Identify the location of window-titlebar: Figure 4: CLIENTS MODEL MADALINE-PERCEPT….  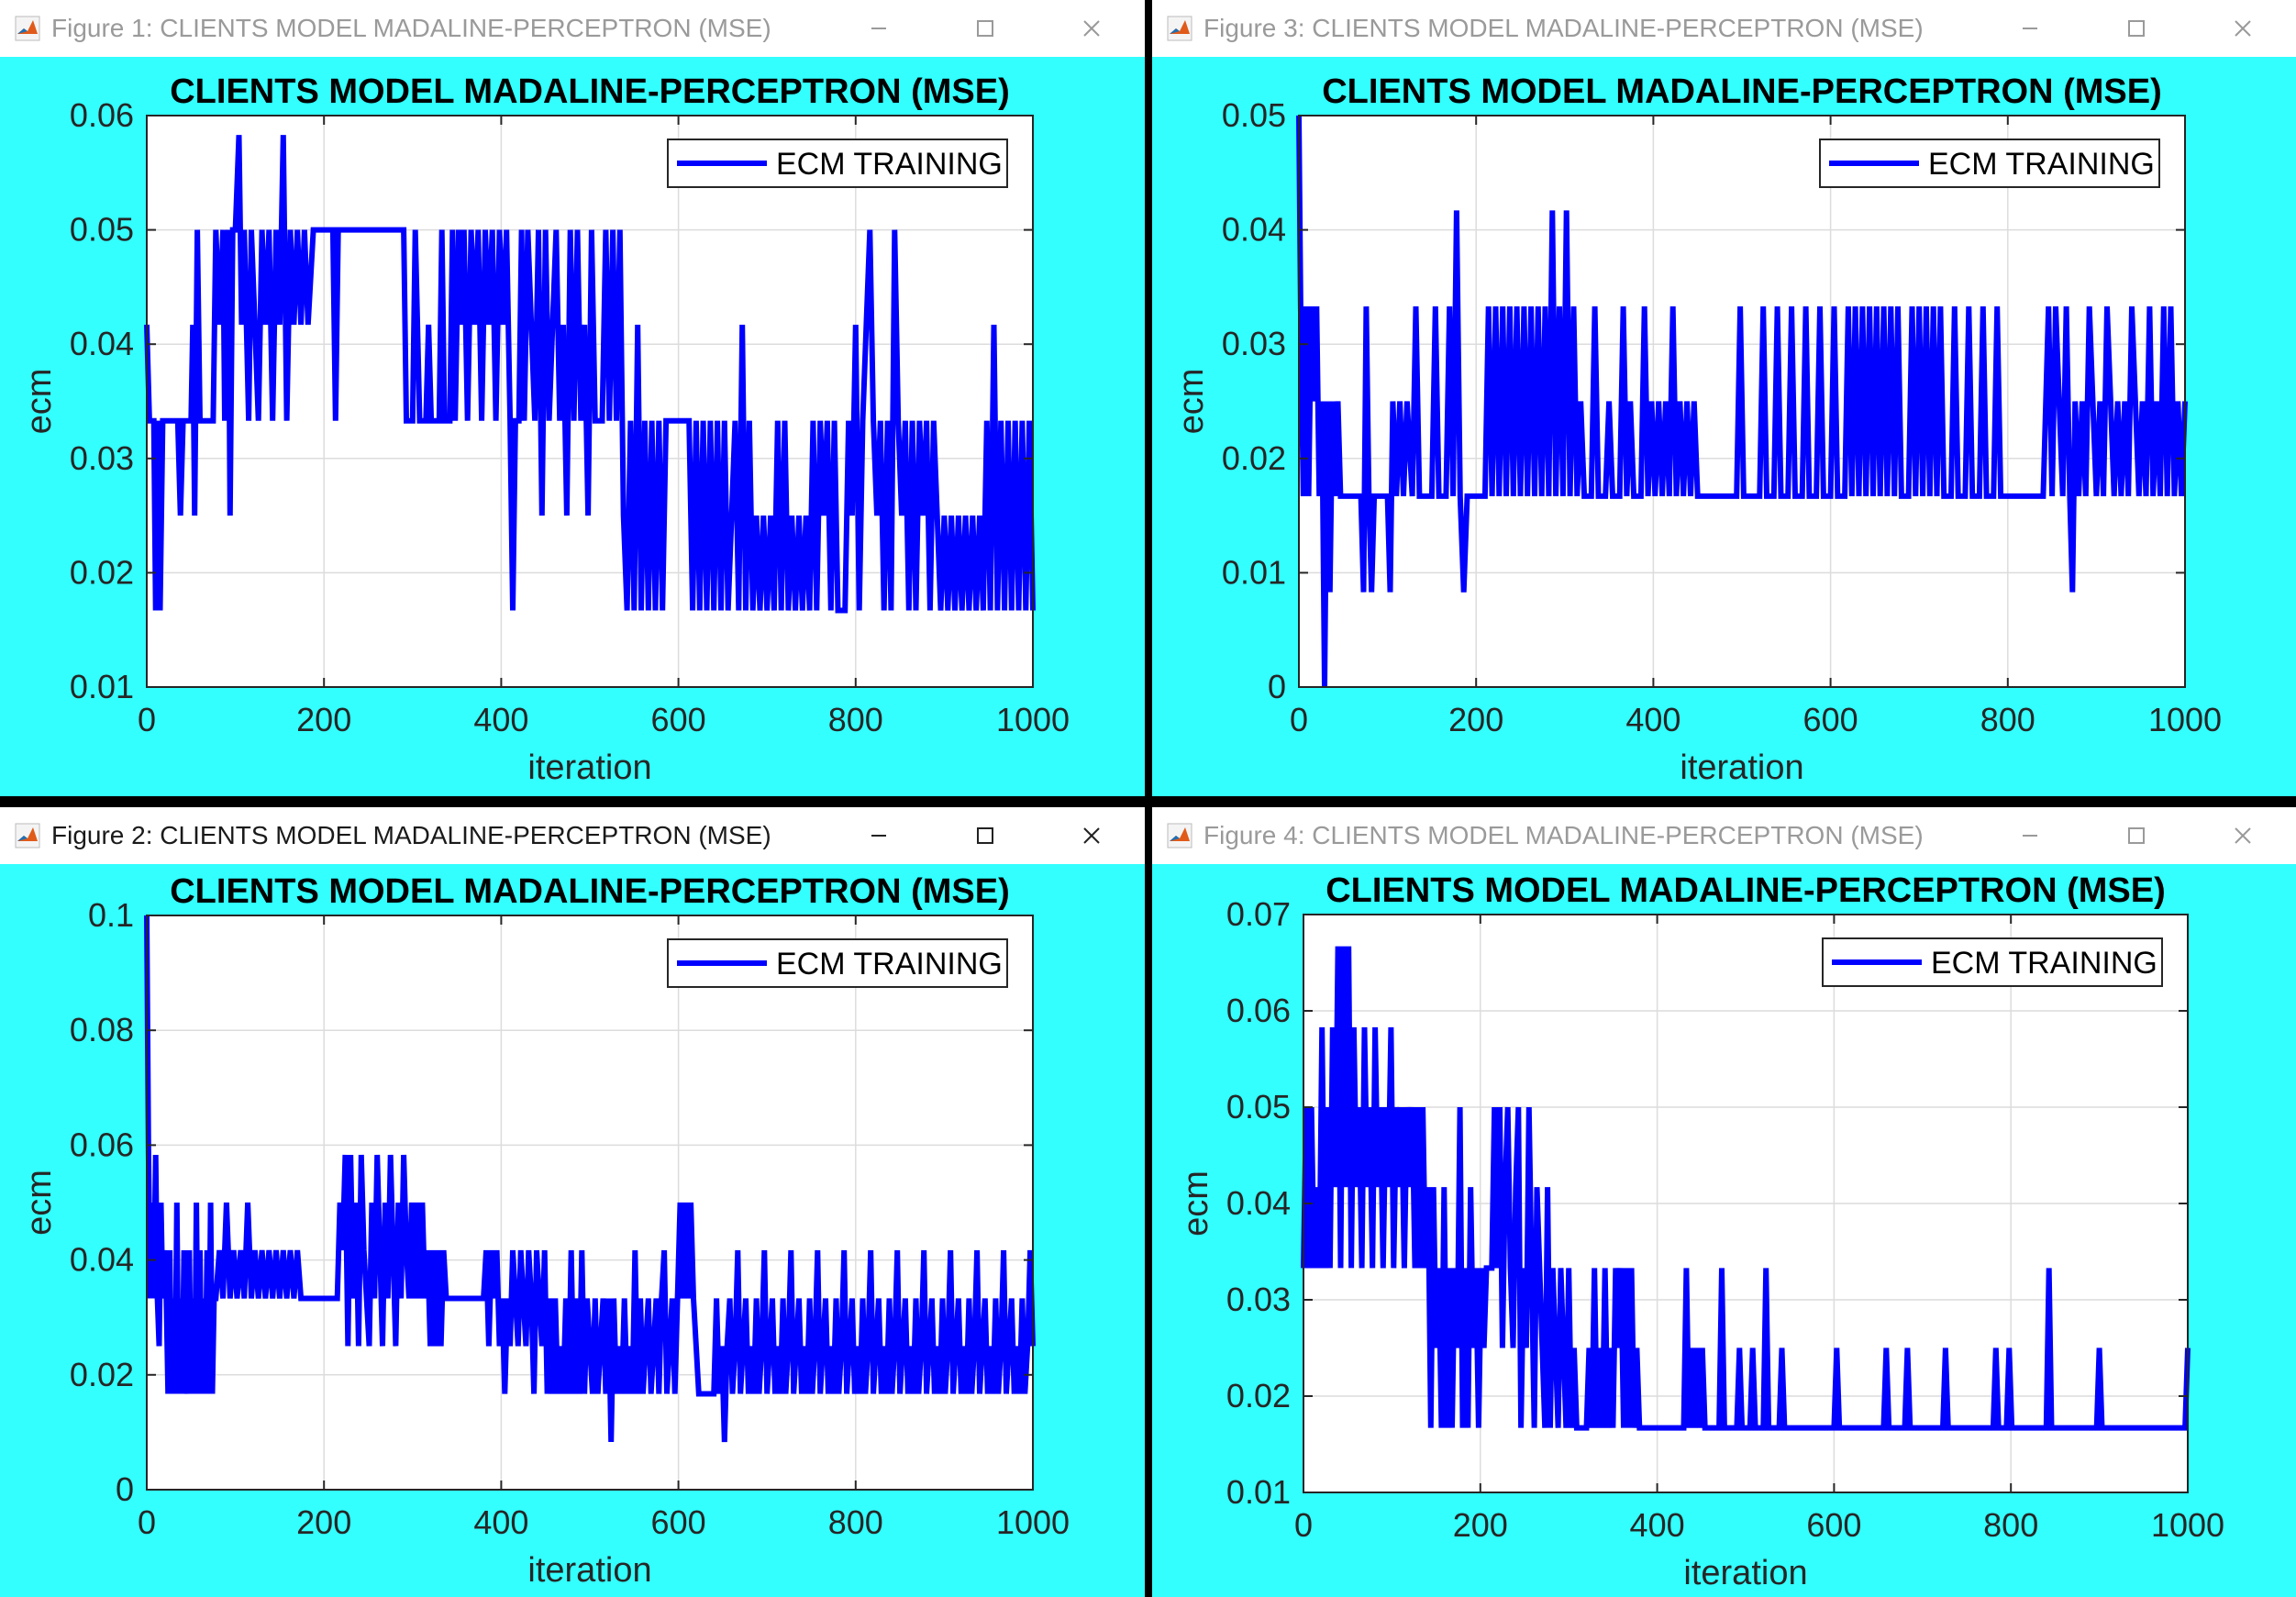
(1724, 835).